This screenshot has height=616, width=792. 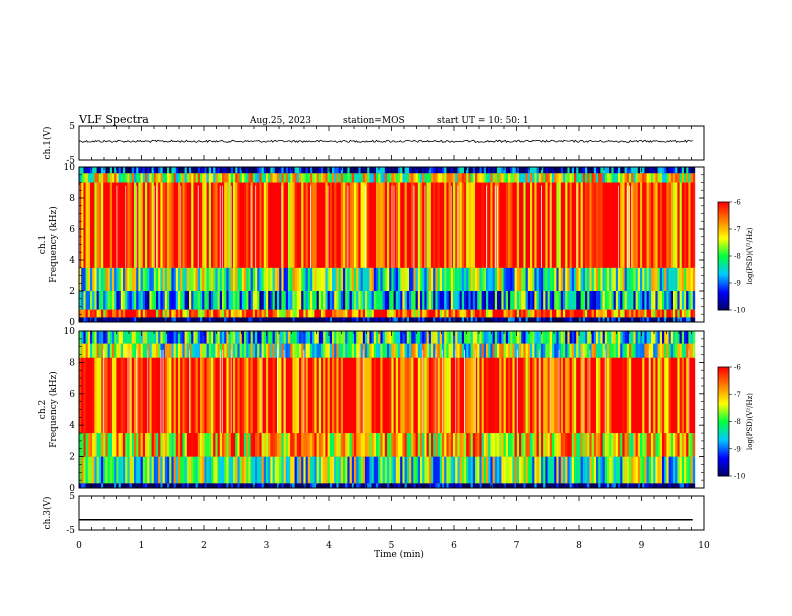 What do you see at coordinates (72, 497) in the screenshot?
I see `y-tick-label: 5` at bounding box center [72, 497].